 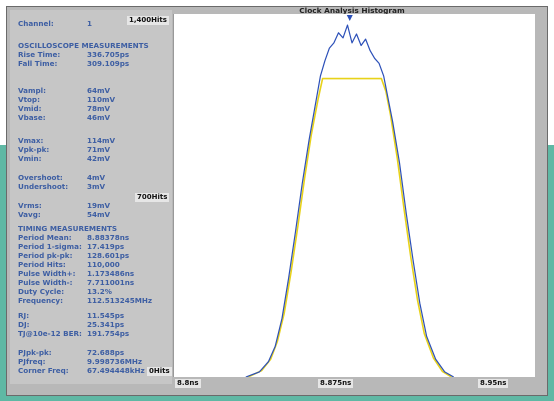 What do you see at coordinates (111, 282) in the screenshot?
I see `measurement-value: 7.711001ns` at bounding box center [111, 282].